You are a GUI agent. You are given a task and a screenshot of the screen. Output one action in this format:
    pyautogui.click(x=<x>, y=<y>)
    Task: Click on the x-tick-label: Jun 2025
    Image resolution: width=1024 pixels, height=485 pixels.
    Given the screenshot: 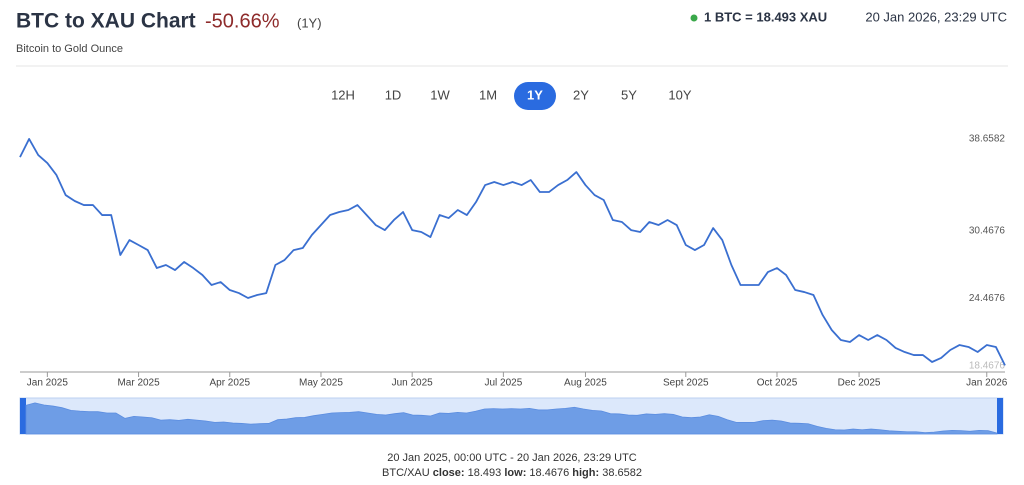 What is the action you would take?
    pyautogui.click(x=413, y=383)
    